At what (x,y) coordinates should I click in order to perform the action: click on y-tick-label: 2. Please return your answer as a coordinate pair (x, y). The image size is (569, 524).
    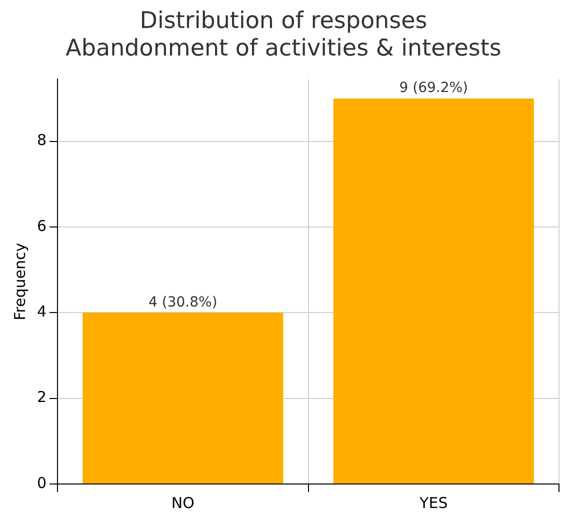
    Looking at the image, I should click on (41, 397).